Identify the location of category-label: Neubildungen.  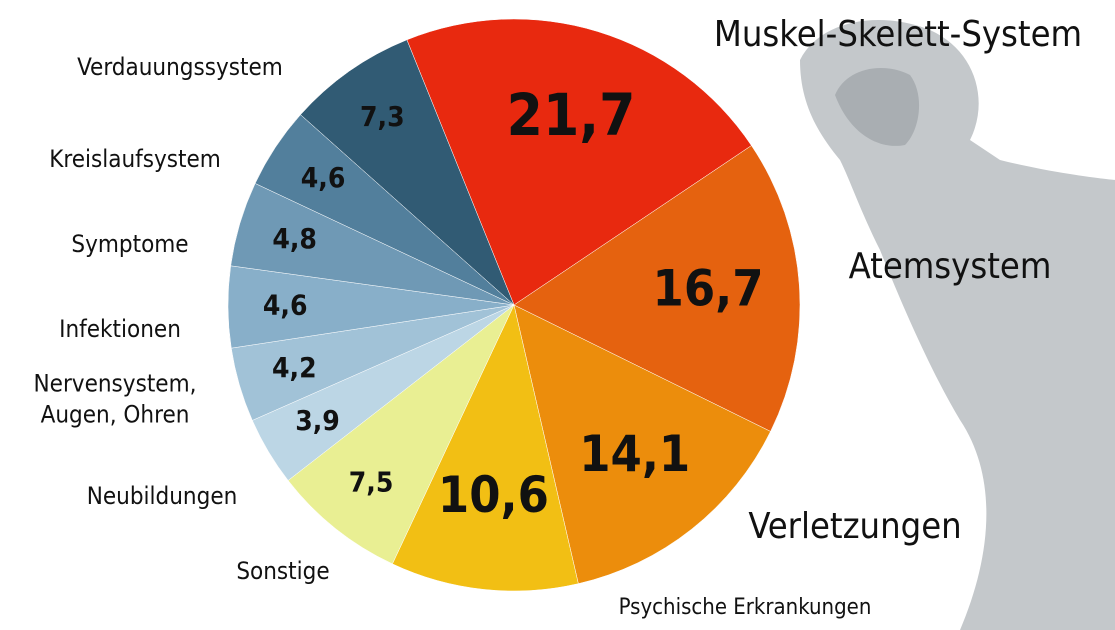
(162, 496).